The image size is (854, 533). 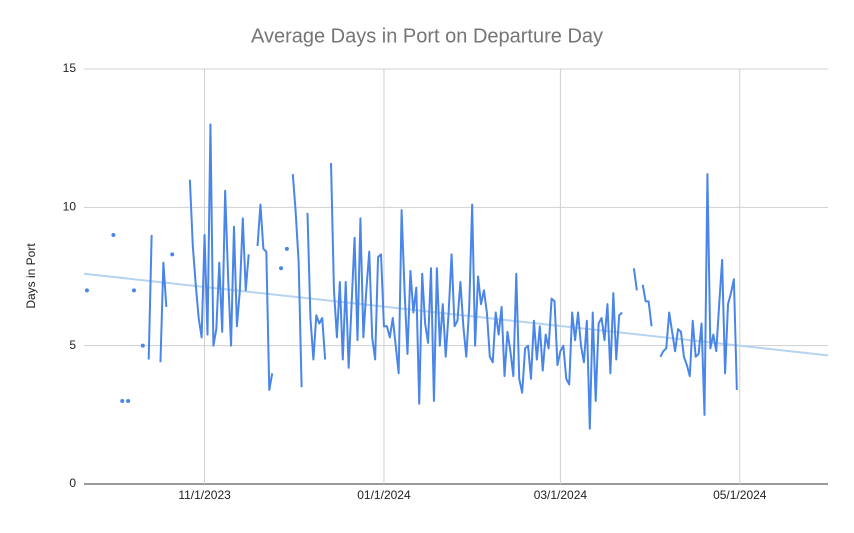 I want to click on y-axis-title: Days in Port, so click(x=31, y=276).